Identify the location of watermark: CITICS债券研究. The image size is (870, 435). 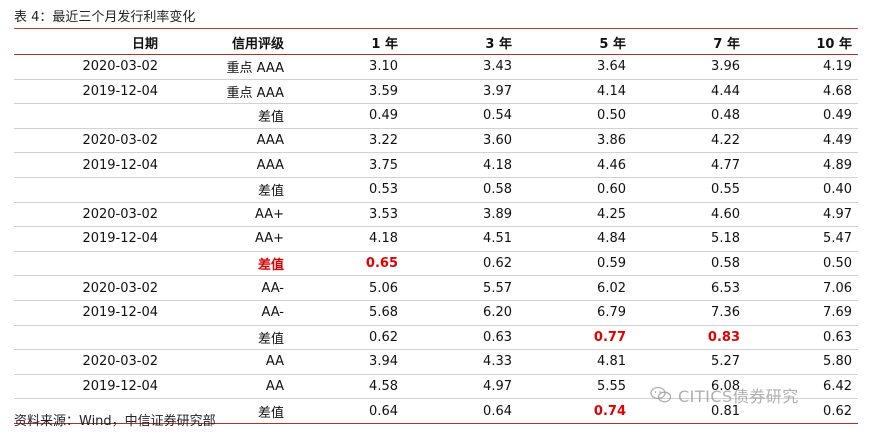
(724, 395).